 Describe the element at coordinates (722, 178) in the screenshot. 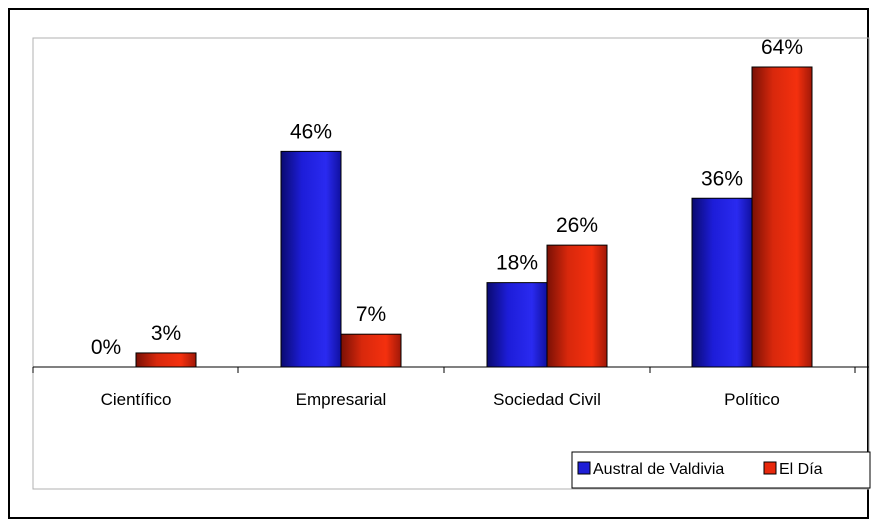

I see `data-label-0-3: 36%` at that location.